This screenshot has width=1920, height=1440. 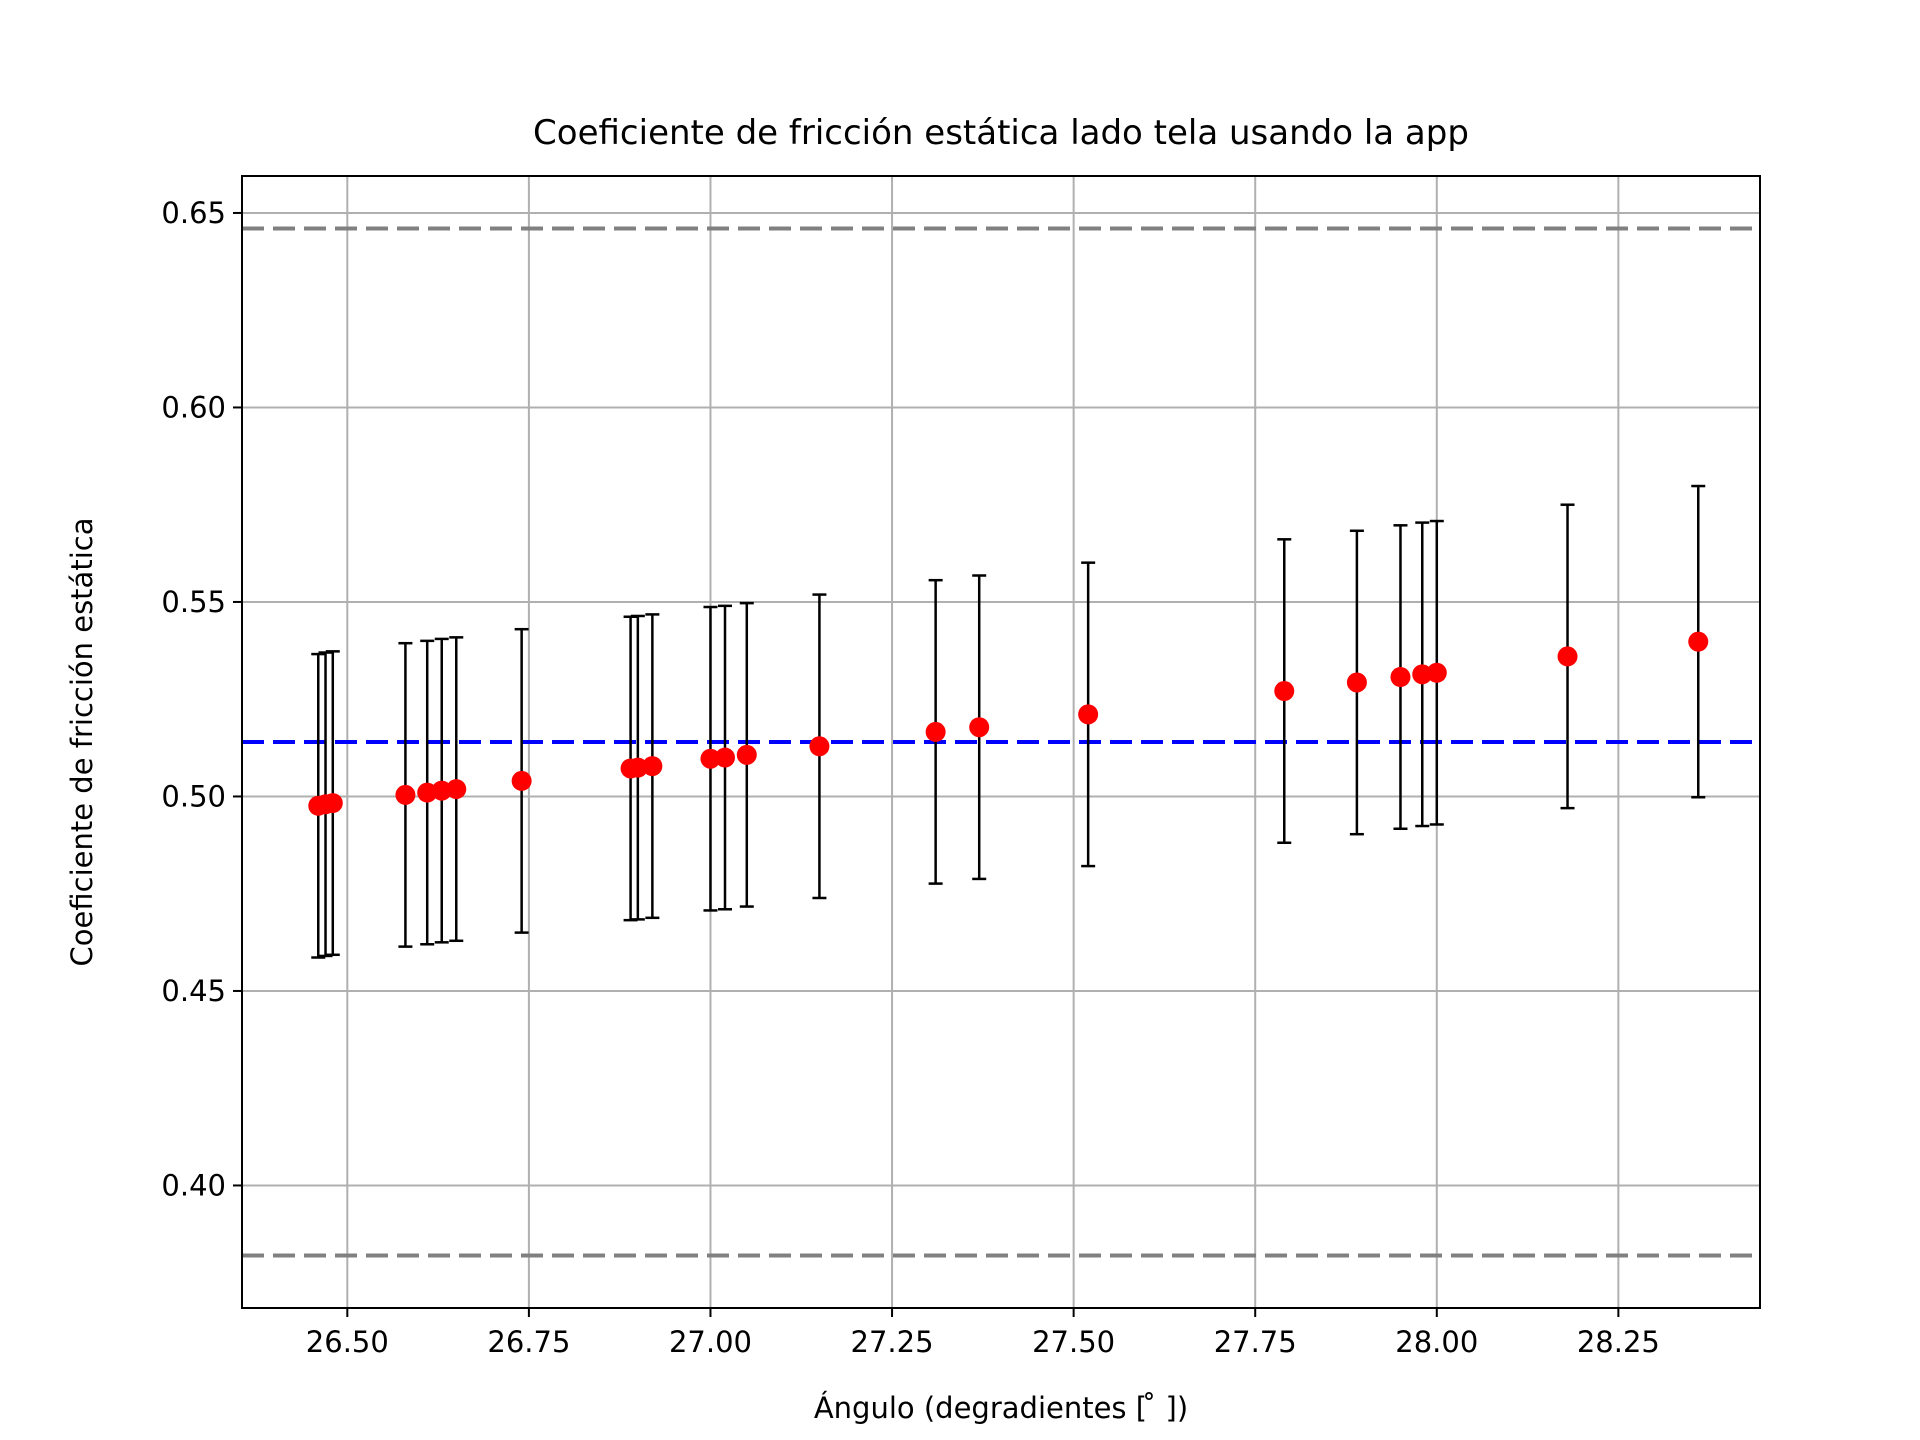 I want to click on x-tick-label: 28.00, so click(x=1436, y=1342).